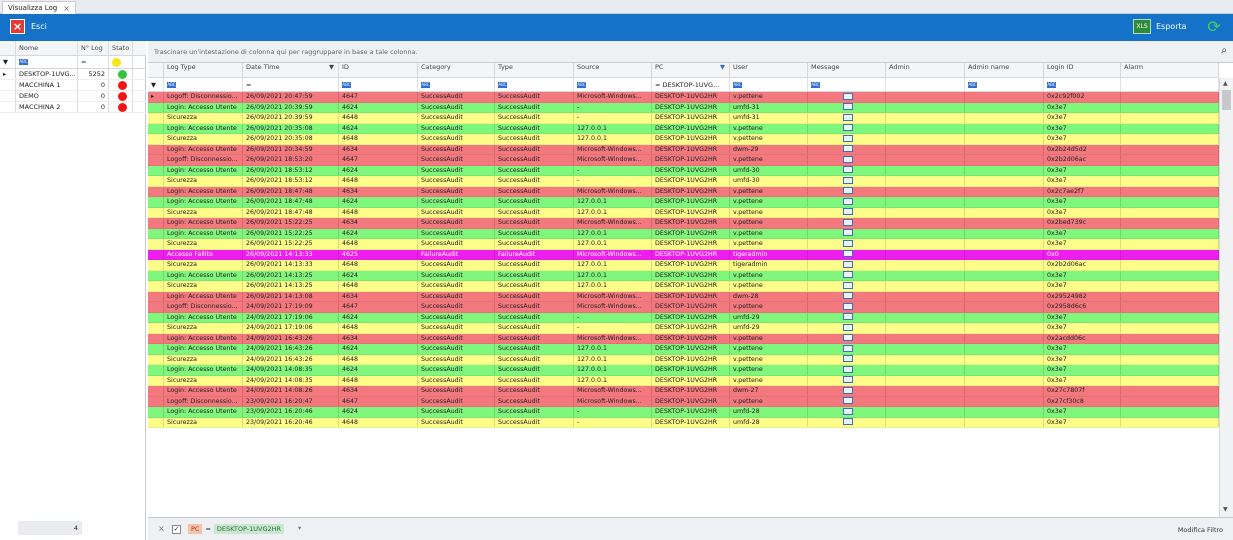  I want to click on column-header-stato: Stato, so click(121, 48).